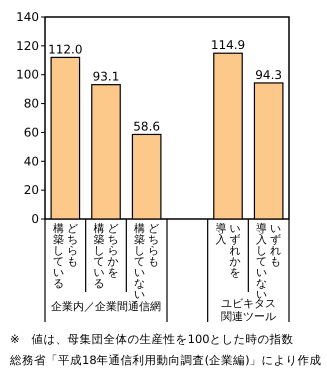  I want to click on y-tick-label: 80, so click(31, 103).